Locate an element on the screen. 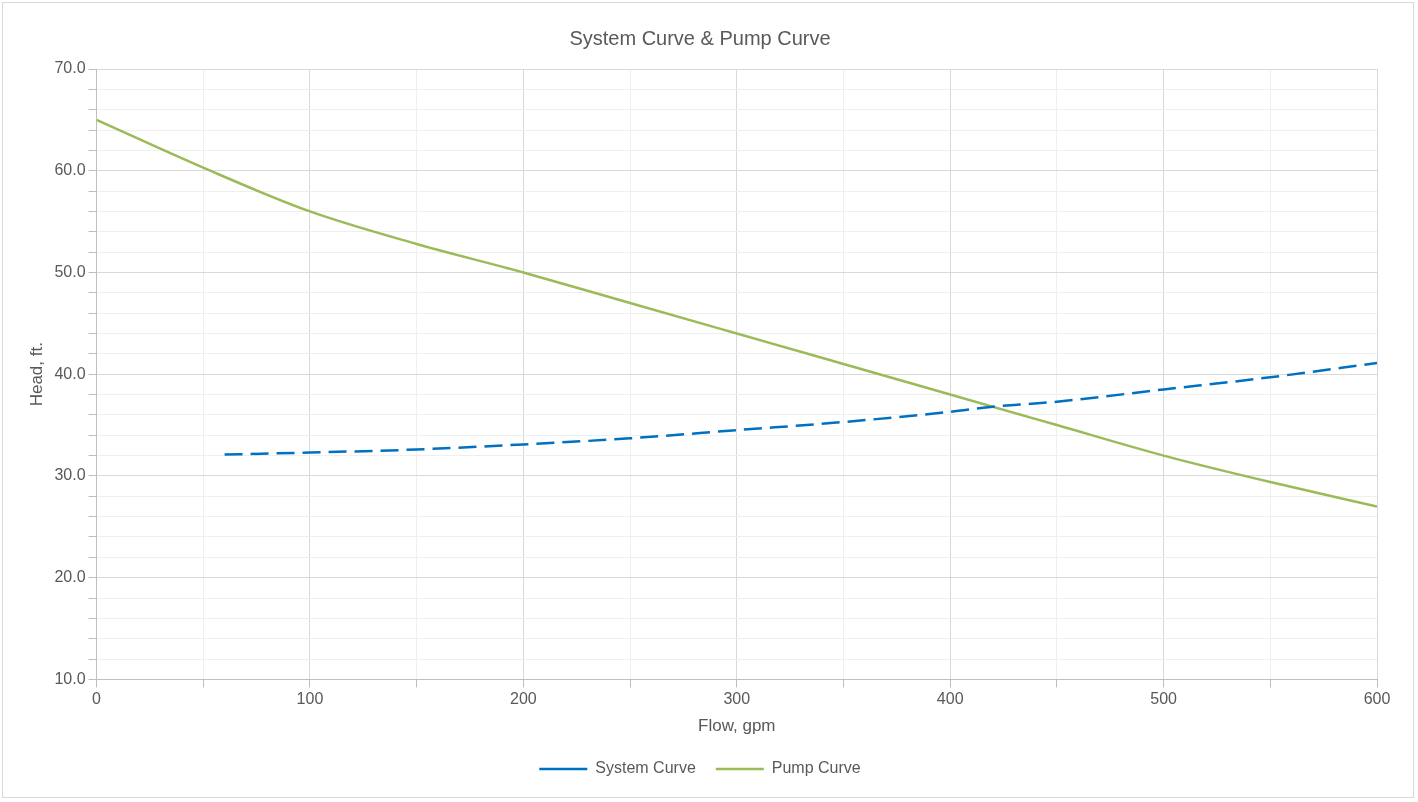 The image size is (1418, 802). legend-label: Pump Curve is located at coordinates (816, 768).